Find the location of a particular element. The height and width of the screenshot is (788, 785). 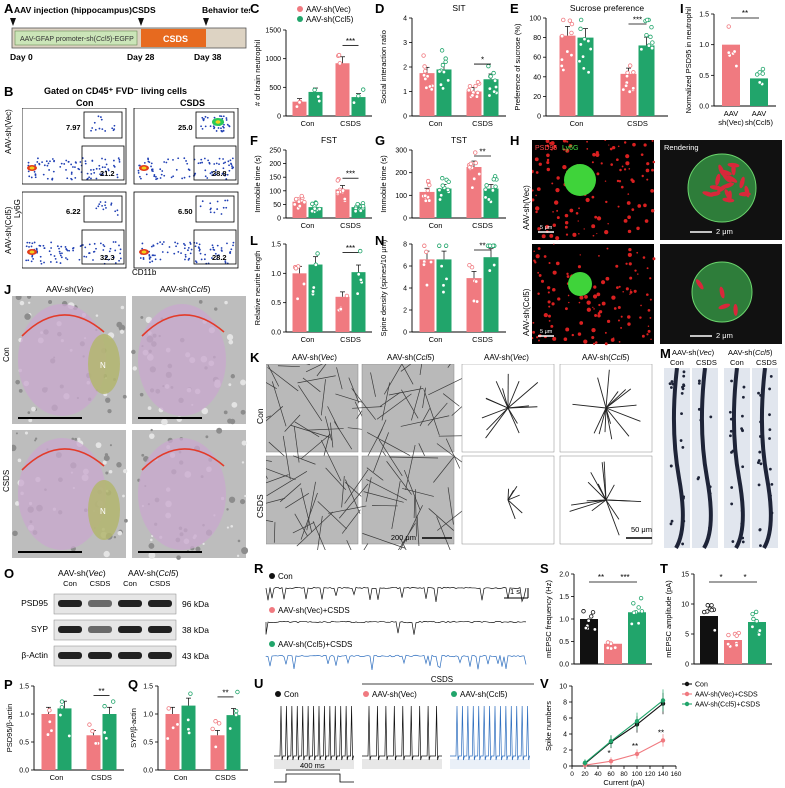

panel-label-a: A is located at coordinates (9, 8).